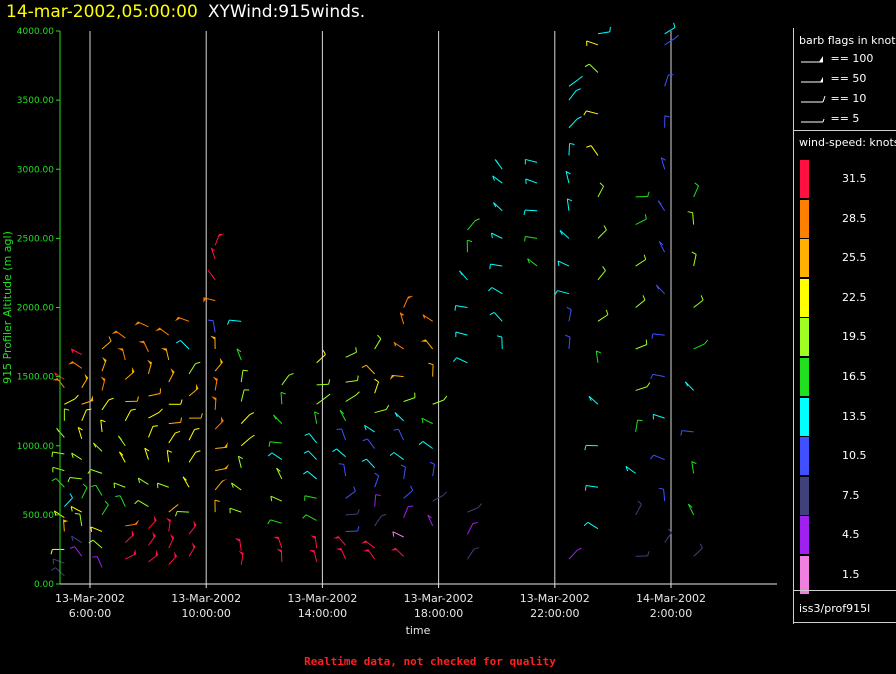  Describe the element at coordinates (813, 99) in the screenshot. I see `flag-10-icon` at that location.